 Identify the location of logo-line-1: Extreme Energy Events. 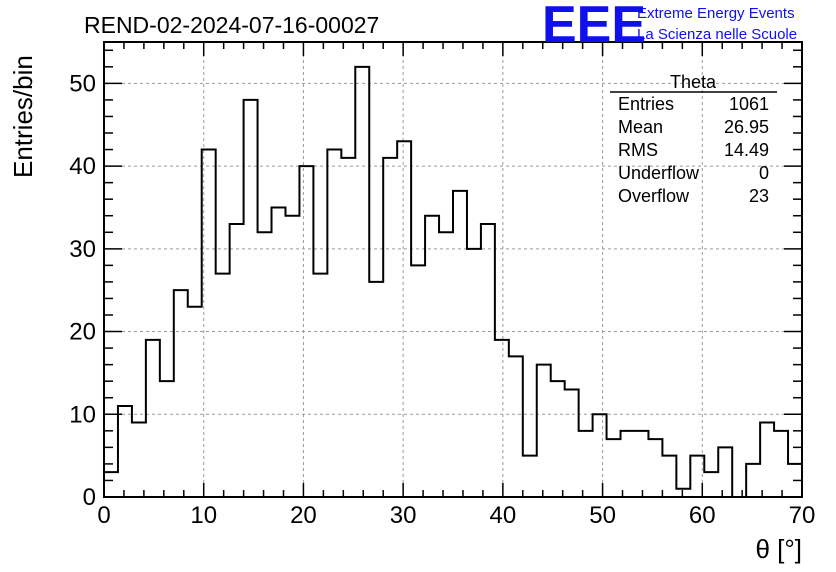
(716, 13).